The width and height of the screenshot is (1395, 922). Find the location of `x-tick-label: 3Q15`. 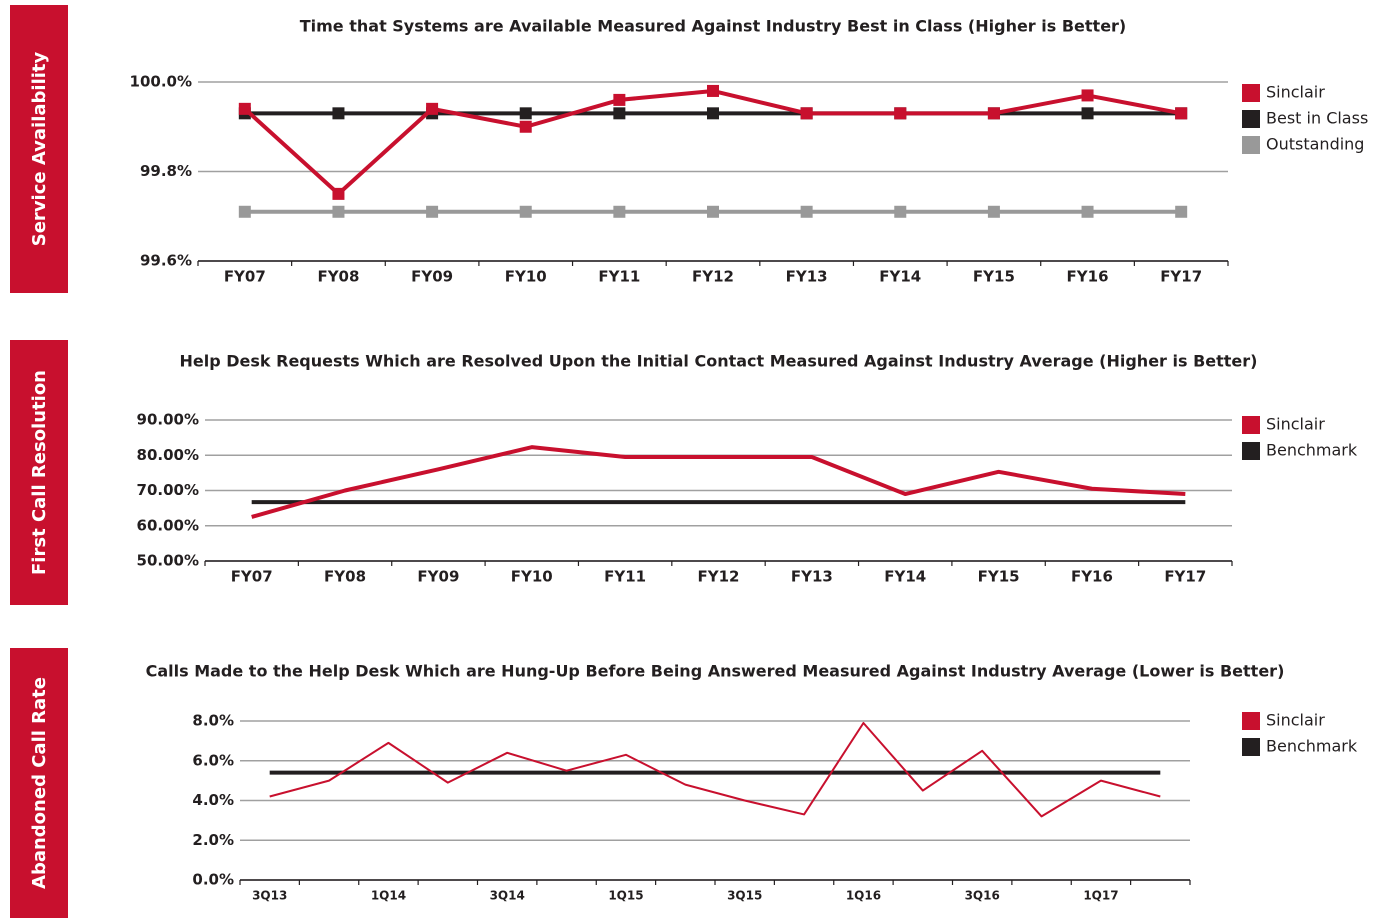

x-tick-label: 3Q15 is located at coordinates (744, 896).